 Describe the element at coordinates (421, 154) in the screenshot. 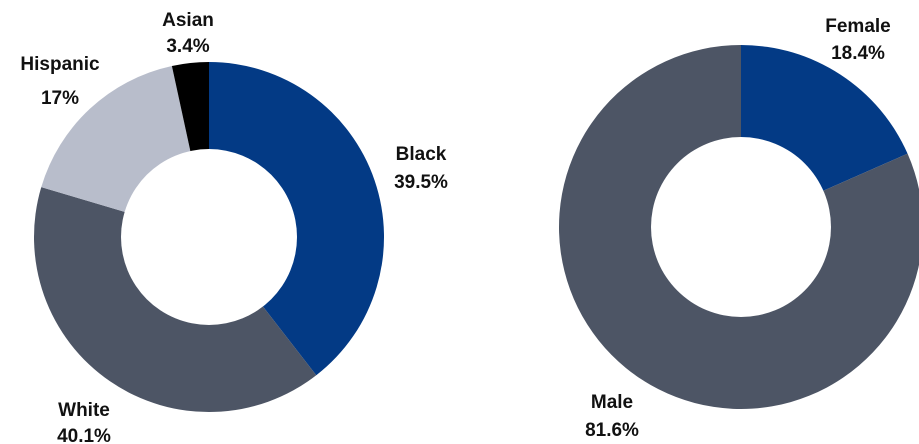

I see `race-category-label-black: Black` at that location.